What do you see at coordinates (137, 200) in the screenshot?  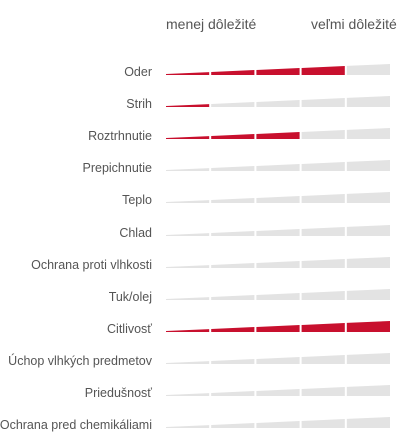 I see `property-label: Teplo` at bounding box center [137, 200].